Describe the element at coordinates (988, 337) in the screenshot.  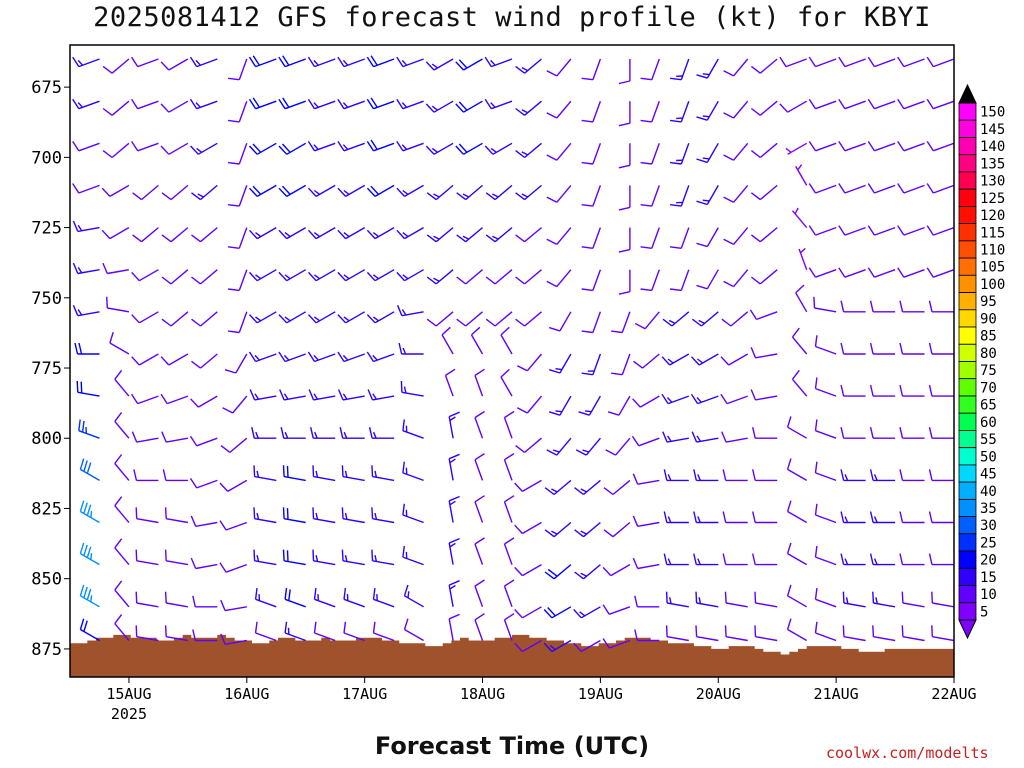
I see `colorbar-label: 85` at that location.